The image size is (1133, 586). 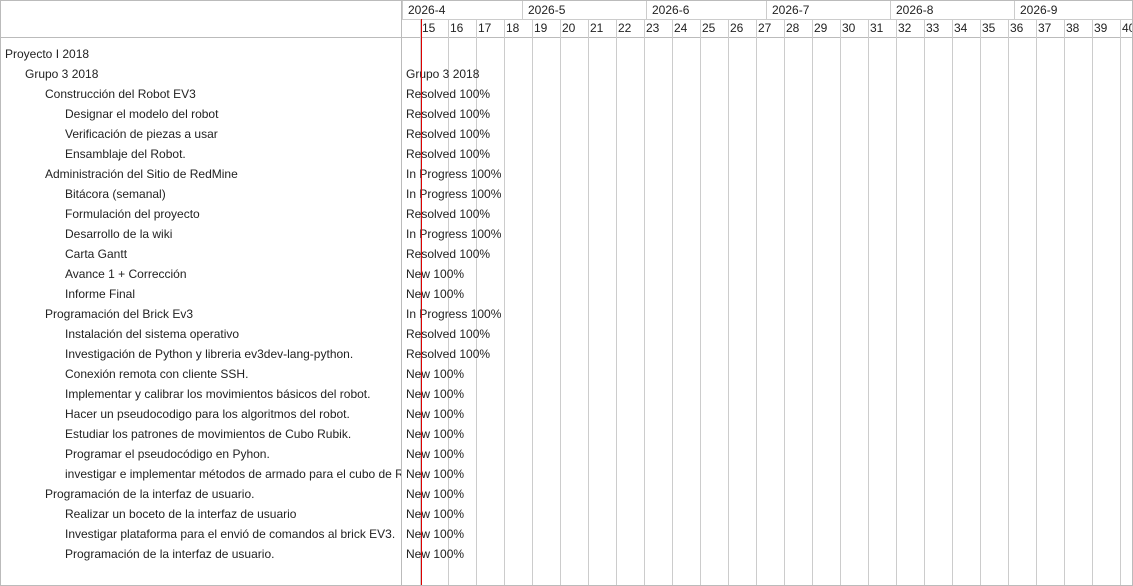 I want to click on week-label: 15, so click(x=429, y=28).